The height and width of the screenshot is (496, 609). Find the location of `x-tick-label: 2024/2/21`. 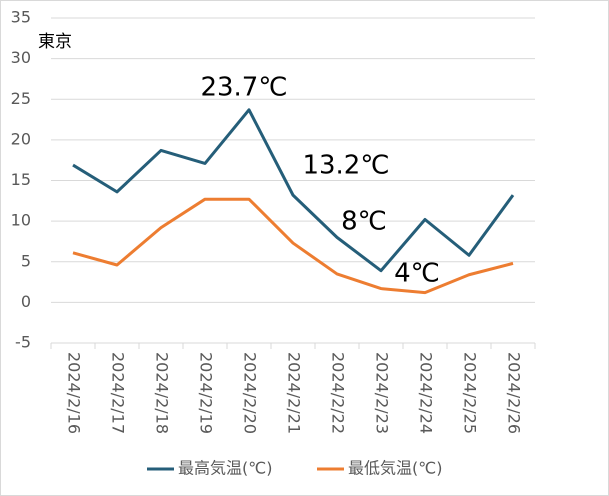

x-tick-label: 2024/2/21 is located at coordinates (294, 393).